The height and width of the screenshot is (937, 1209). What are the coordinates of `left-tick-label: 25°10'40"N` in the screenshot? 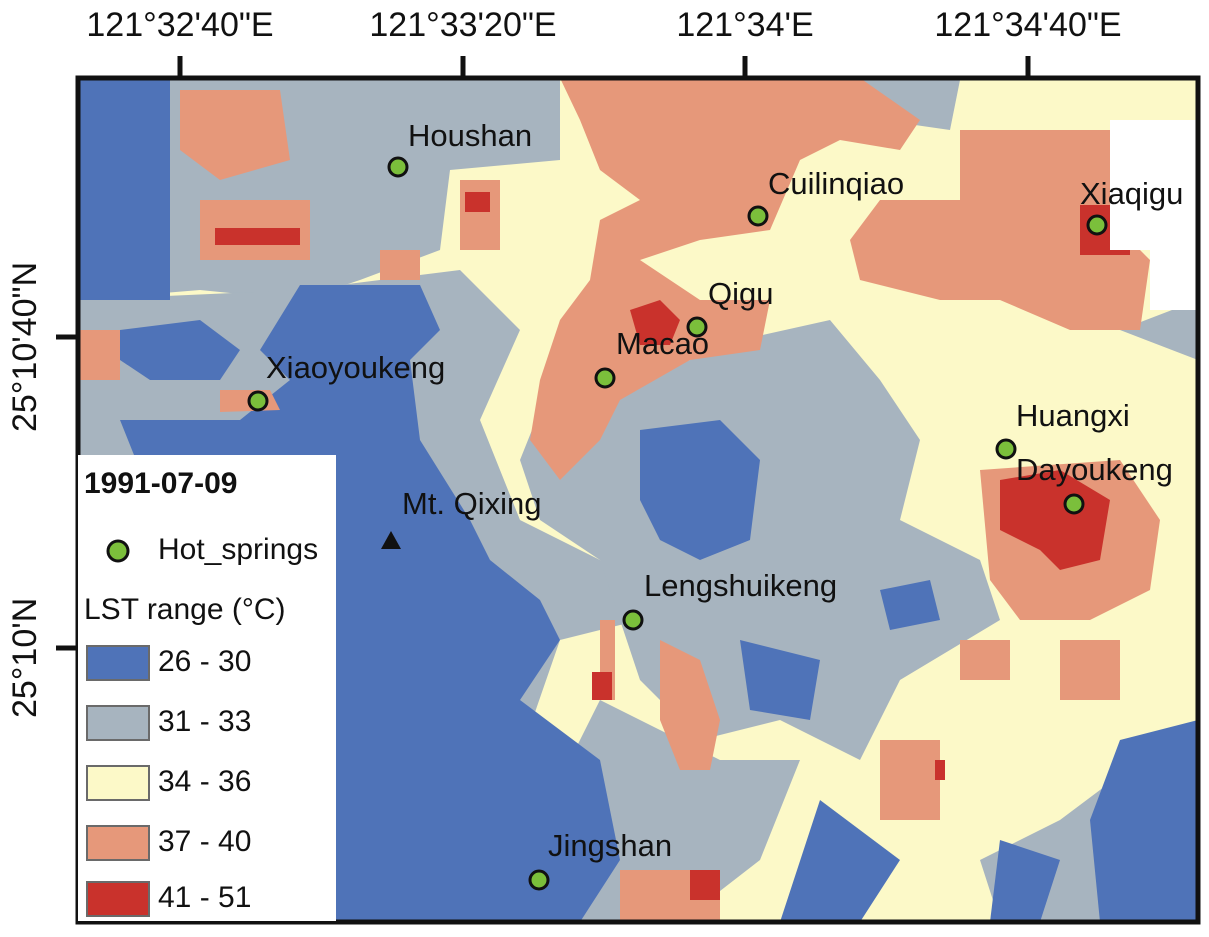 It's located at (25, 346).